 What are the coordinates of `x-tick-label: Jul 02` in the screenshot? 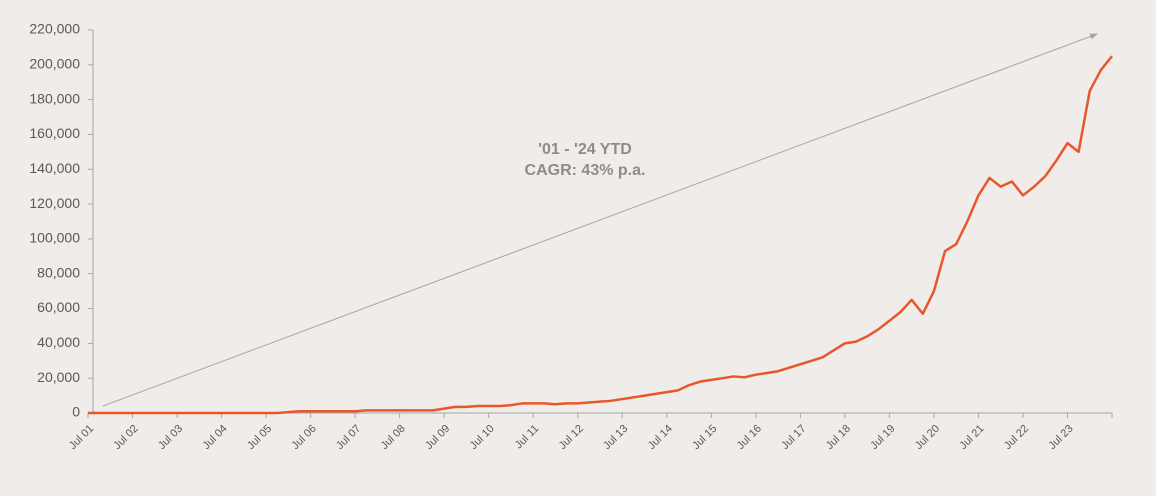 It's located at (125, 437).